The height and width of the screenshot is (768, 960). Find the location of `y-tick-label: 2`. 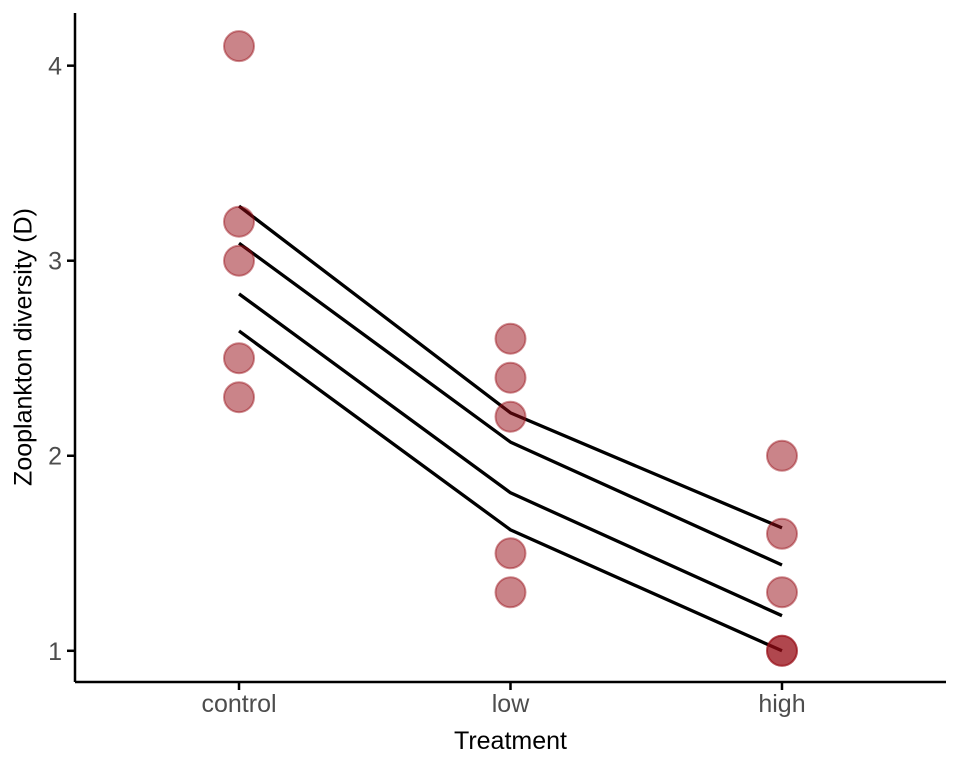

y-tick-label: 2 is located at coordinates (55, 457).